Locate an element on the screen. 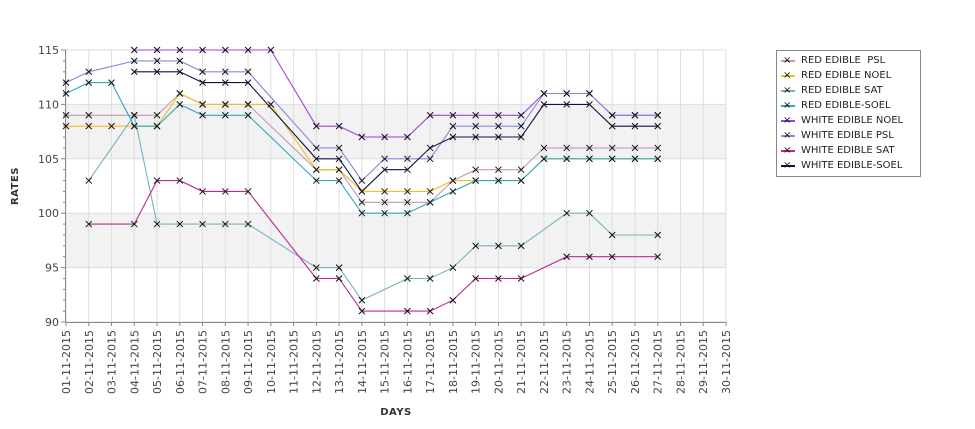  y-tick-label: 100 is located at coordinates (48, 213).